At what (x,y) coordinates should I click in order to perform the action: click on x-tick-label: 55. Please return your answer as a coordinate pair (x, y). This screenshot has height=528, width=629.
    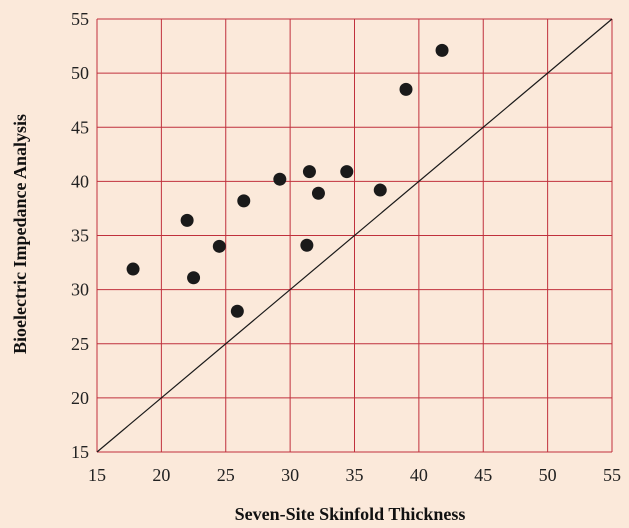
    Looking at the image, I should click on (612, 475).